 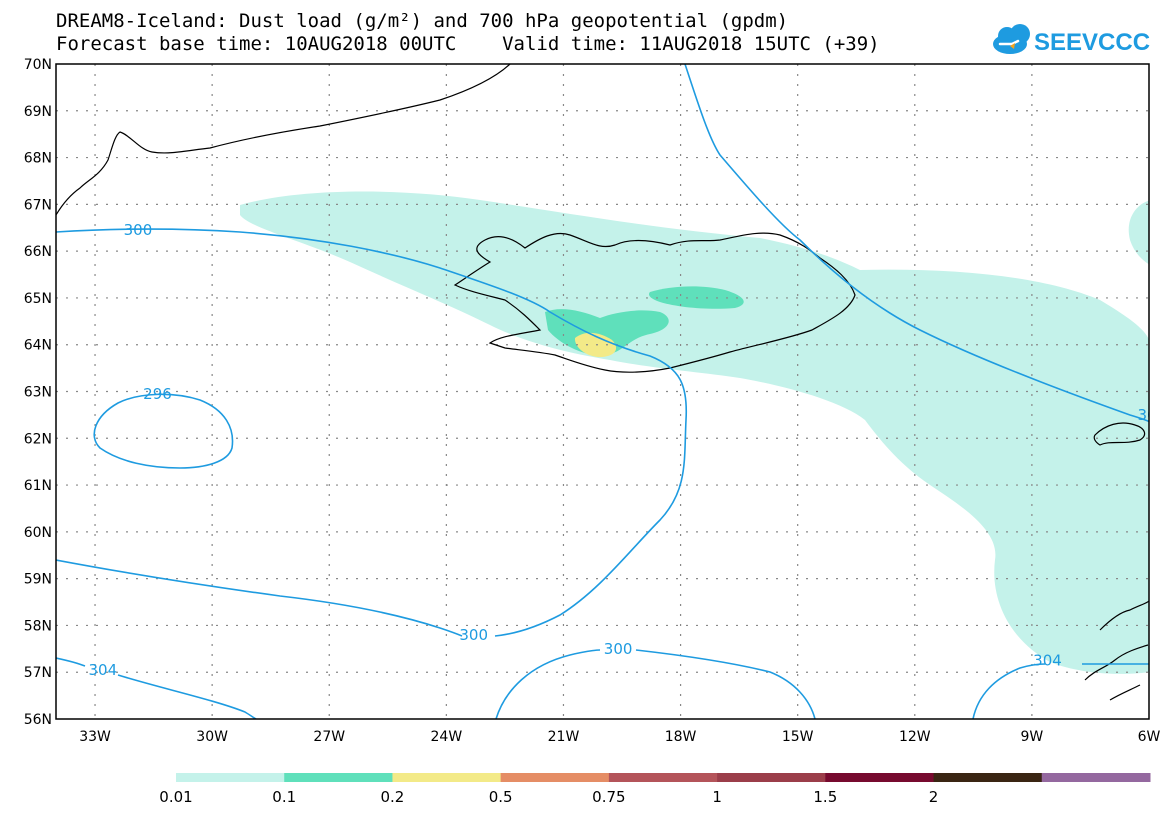 I want to click on latitude-tick-label: 56N, so click(x=38, y=720).